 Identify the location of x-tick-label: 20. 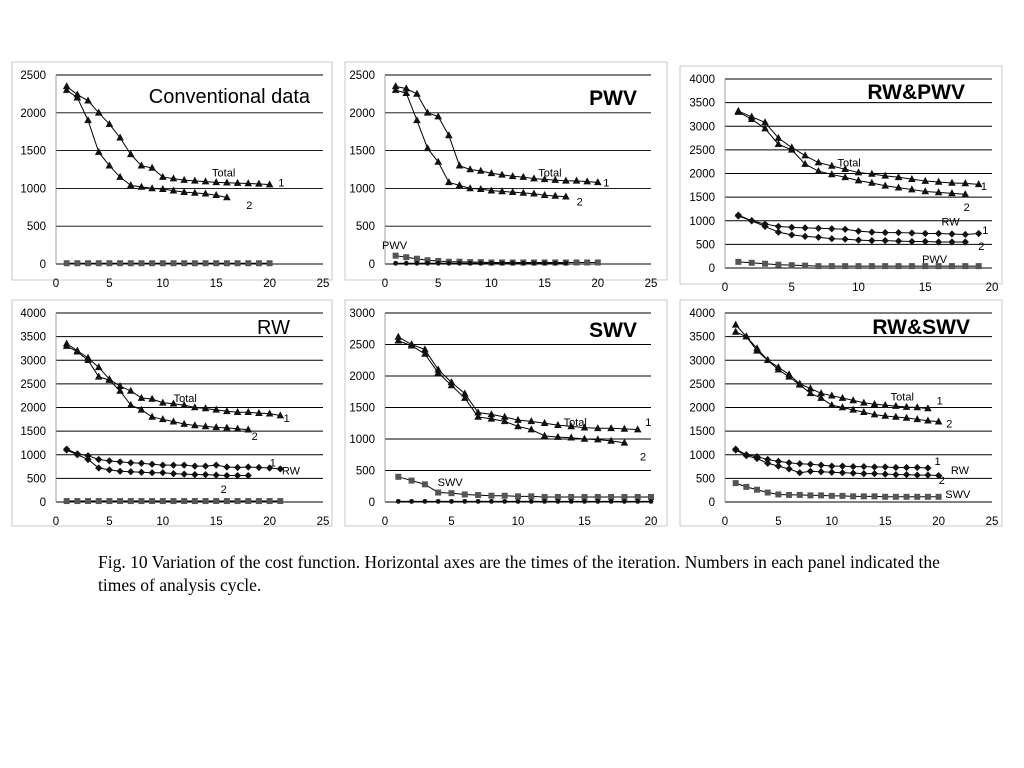
(597, 284).